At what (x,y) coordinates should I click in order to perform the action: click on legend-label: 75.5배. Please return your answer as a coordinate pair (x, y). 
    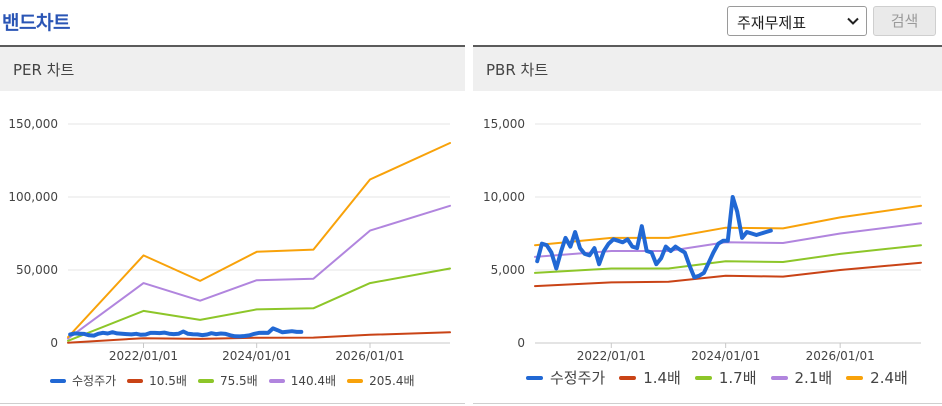
    Looking at the image, I should click on (238, 381).